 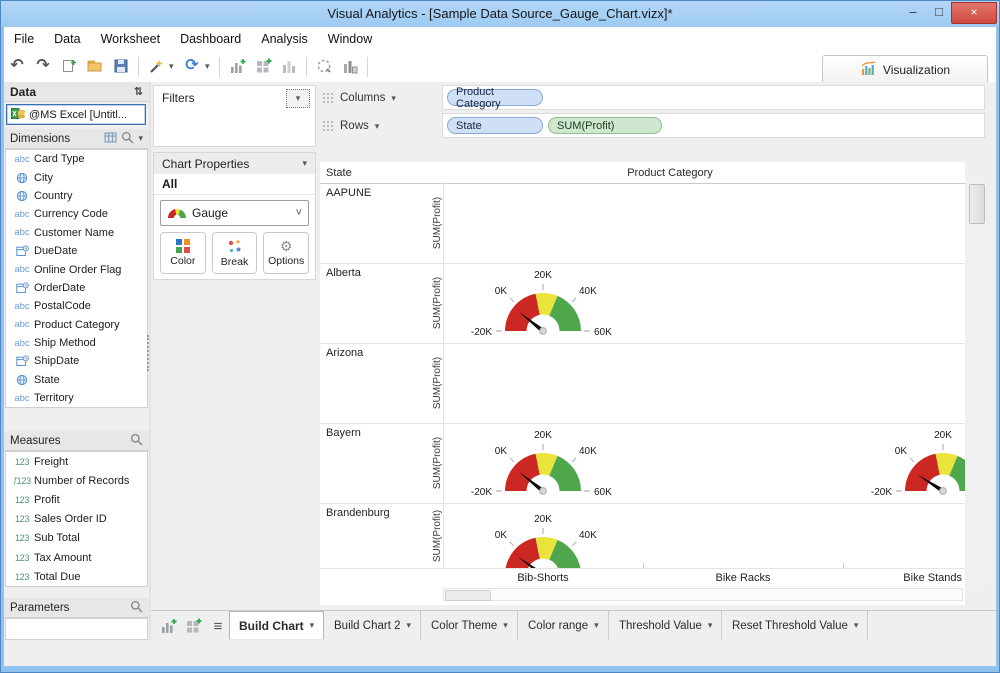 What do you see at coordinates (713, 97) in the screenshot?
I see `columns-shelf: Product Category` at bounding box center [713, 97].